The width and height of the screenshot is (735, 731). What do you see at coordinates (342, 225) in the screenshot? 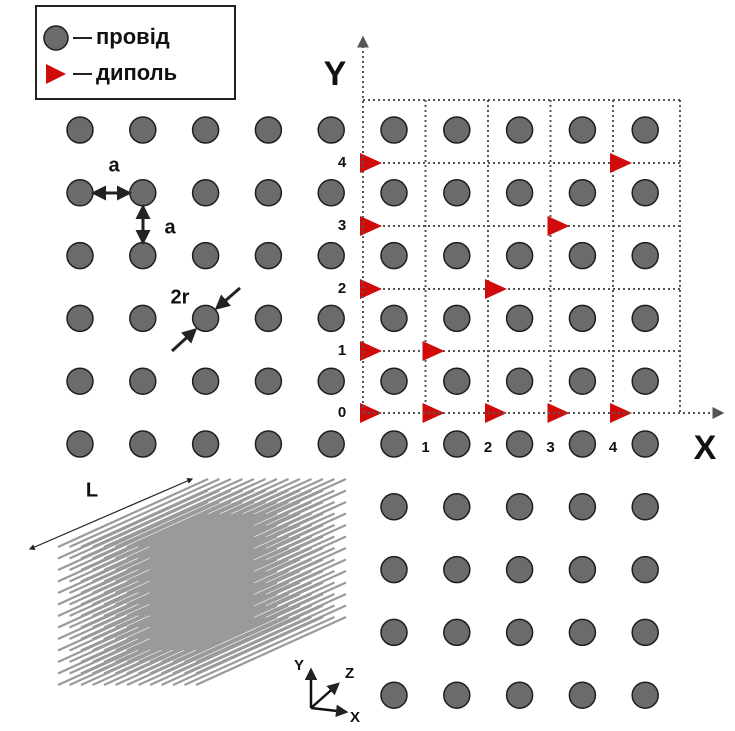
I see `y-tick-label: 3` at bounding box center [342, 225].